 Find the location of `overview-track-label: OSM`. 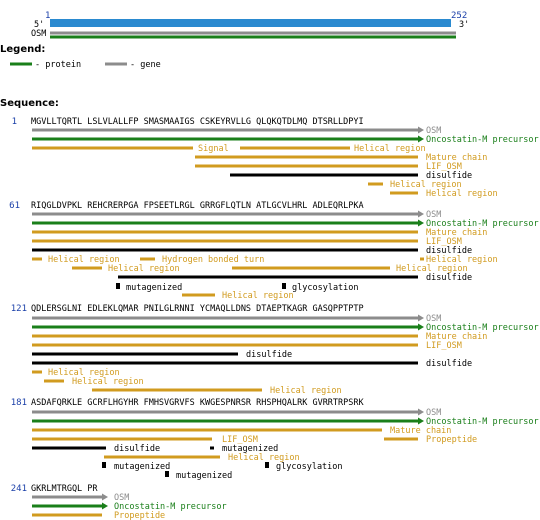

overview-track-label: OSM is located at coordinates (38, 34).